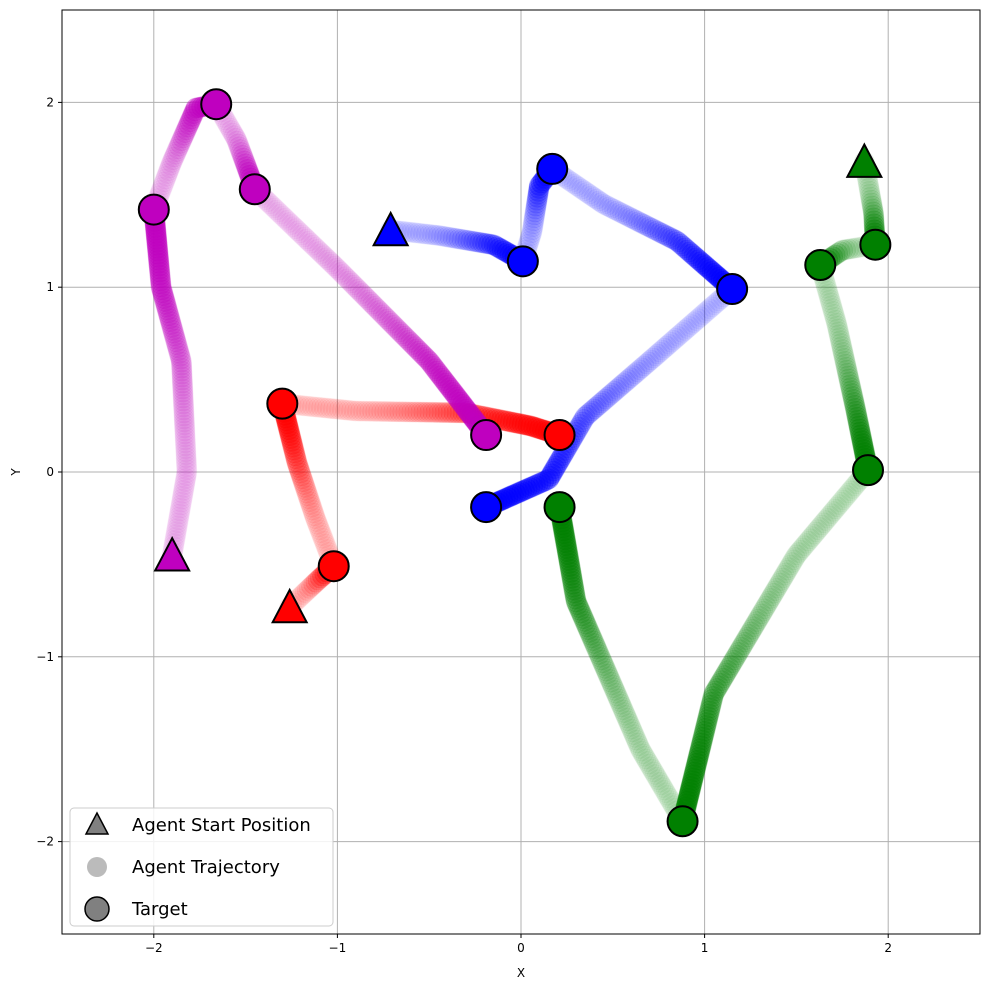 This screenshot has width=989, height=989. What do you see at coordinates (338, 948) in the screenshot?
I see `x-tick-label: −1` at bounding box center [338, 948].